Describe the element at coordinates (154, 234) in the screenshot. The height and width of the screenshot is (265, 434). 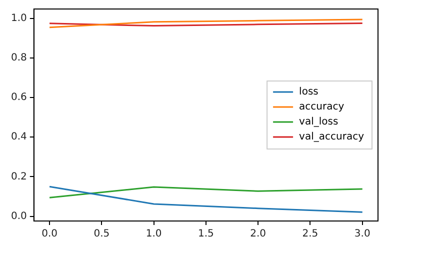
I see `x-tick-label: 1.0` at that location.